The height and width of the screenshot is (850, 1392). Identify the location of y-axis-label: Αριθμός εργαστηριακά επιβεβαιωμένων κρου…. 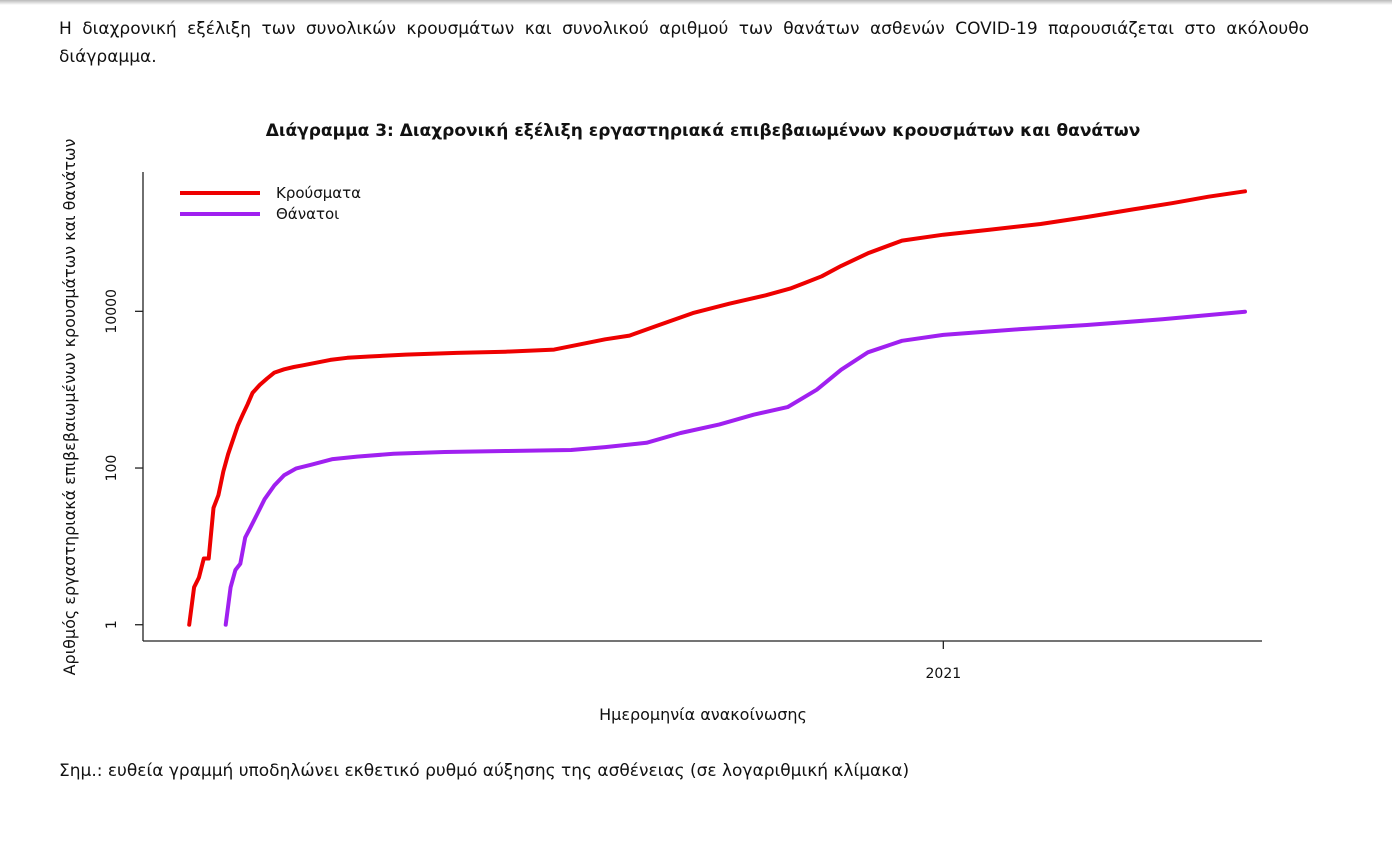
(69, 407).